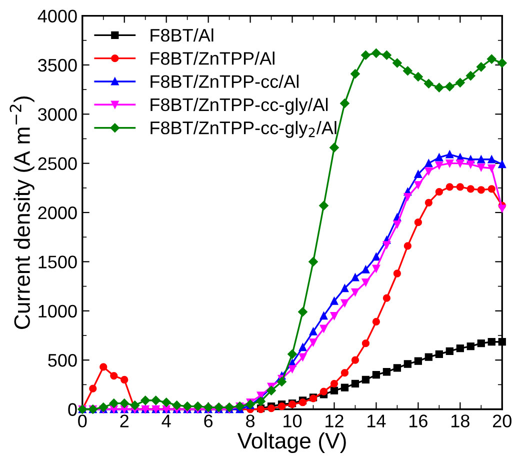  I want to click on x-tick-label: 2, so click(124, 421).